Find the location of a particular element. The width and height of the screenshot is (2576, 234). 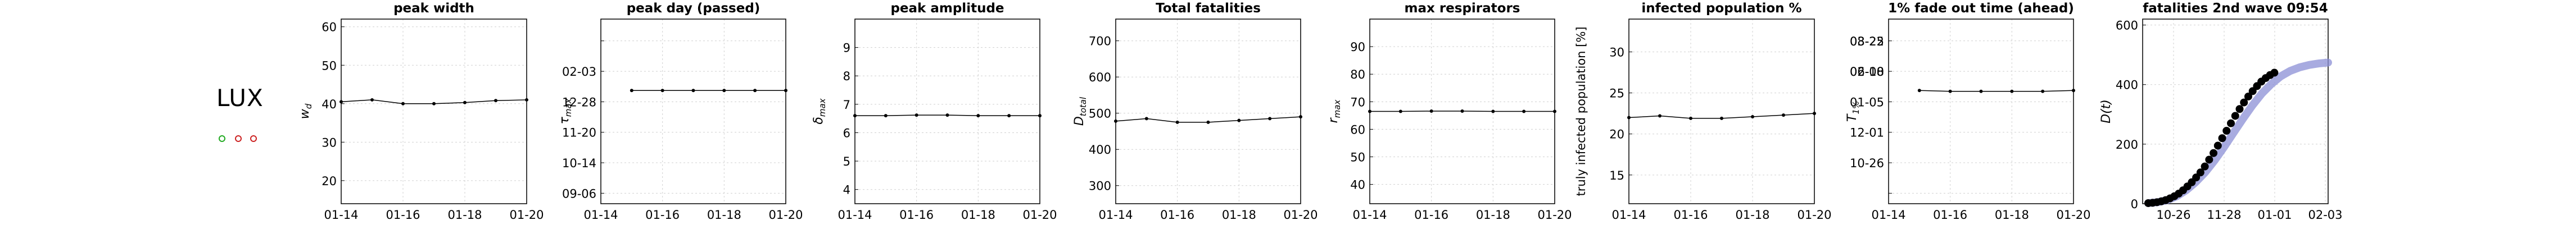

chart-7-ytick-label-0: 0 is located at coordinates (2134, 204).